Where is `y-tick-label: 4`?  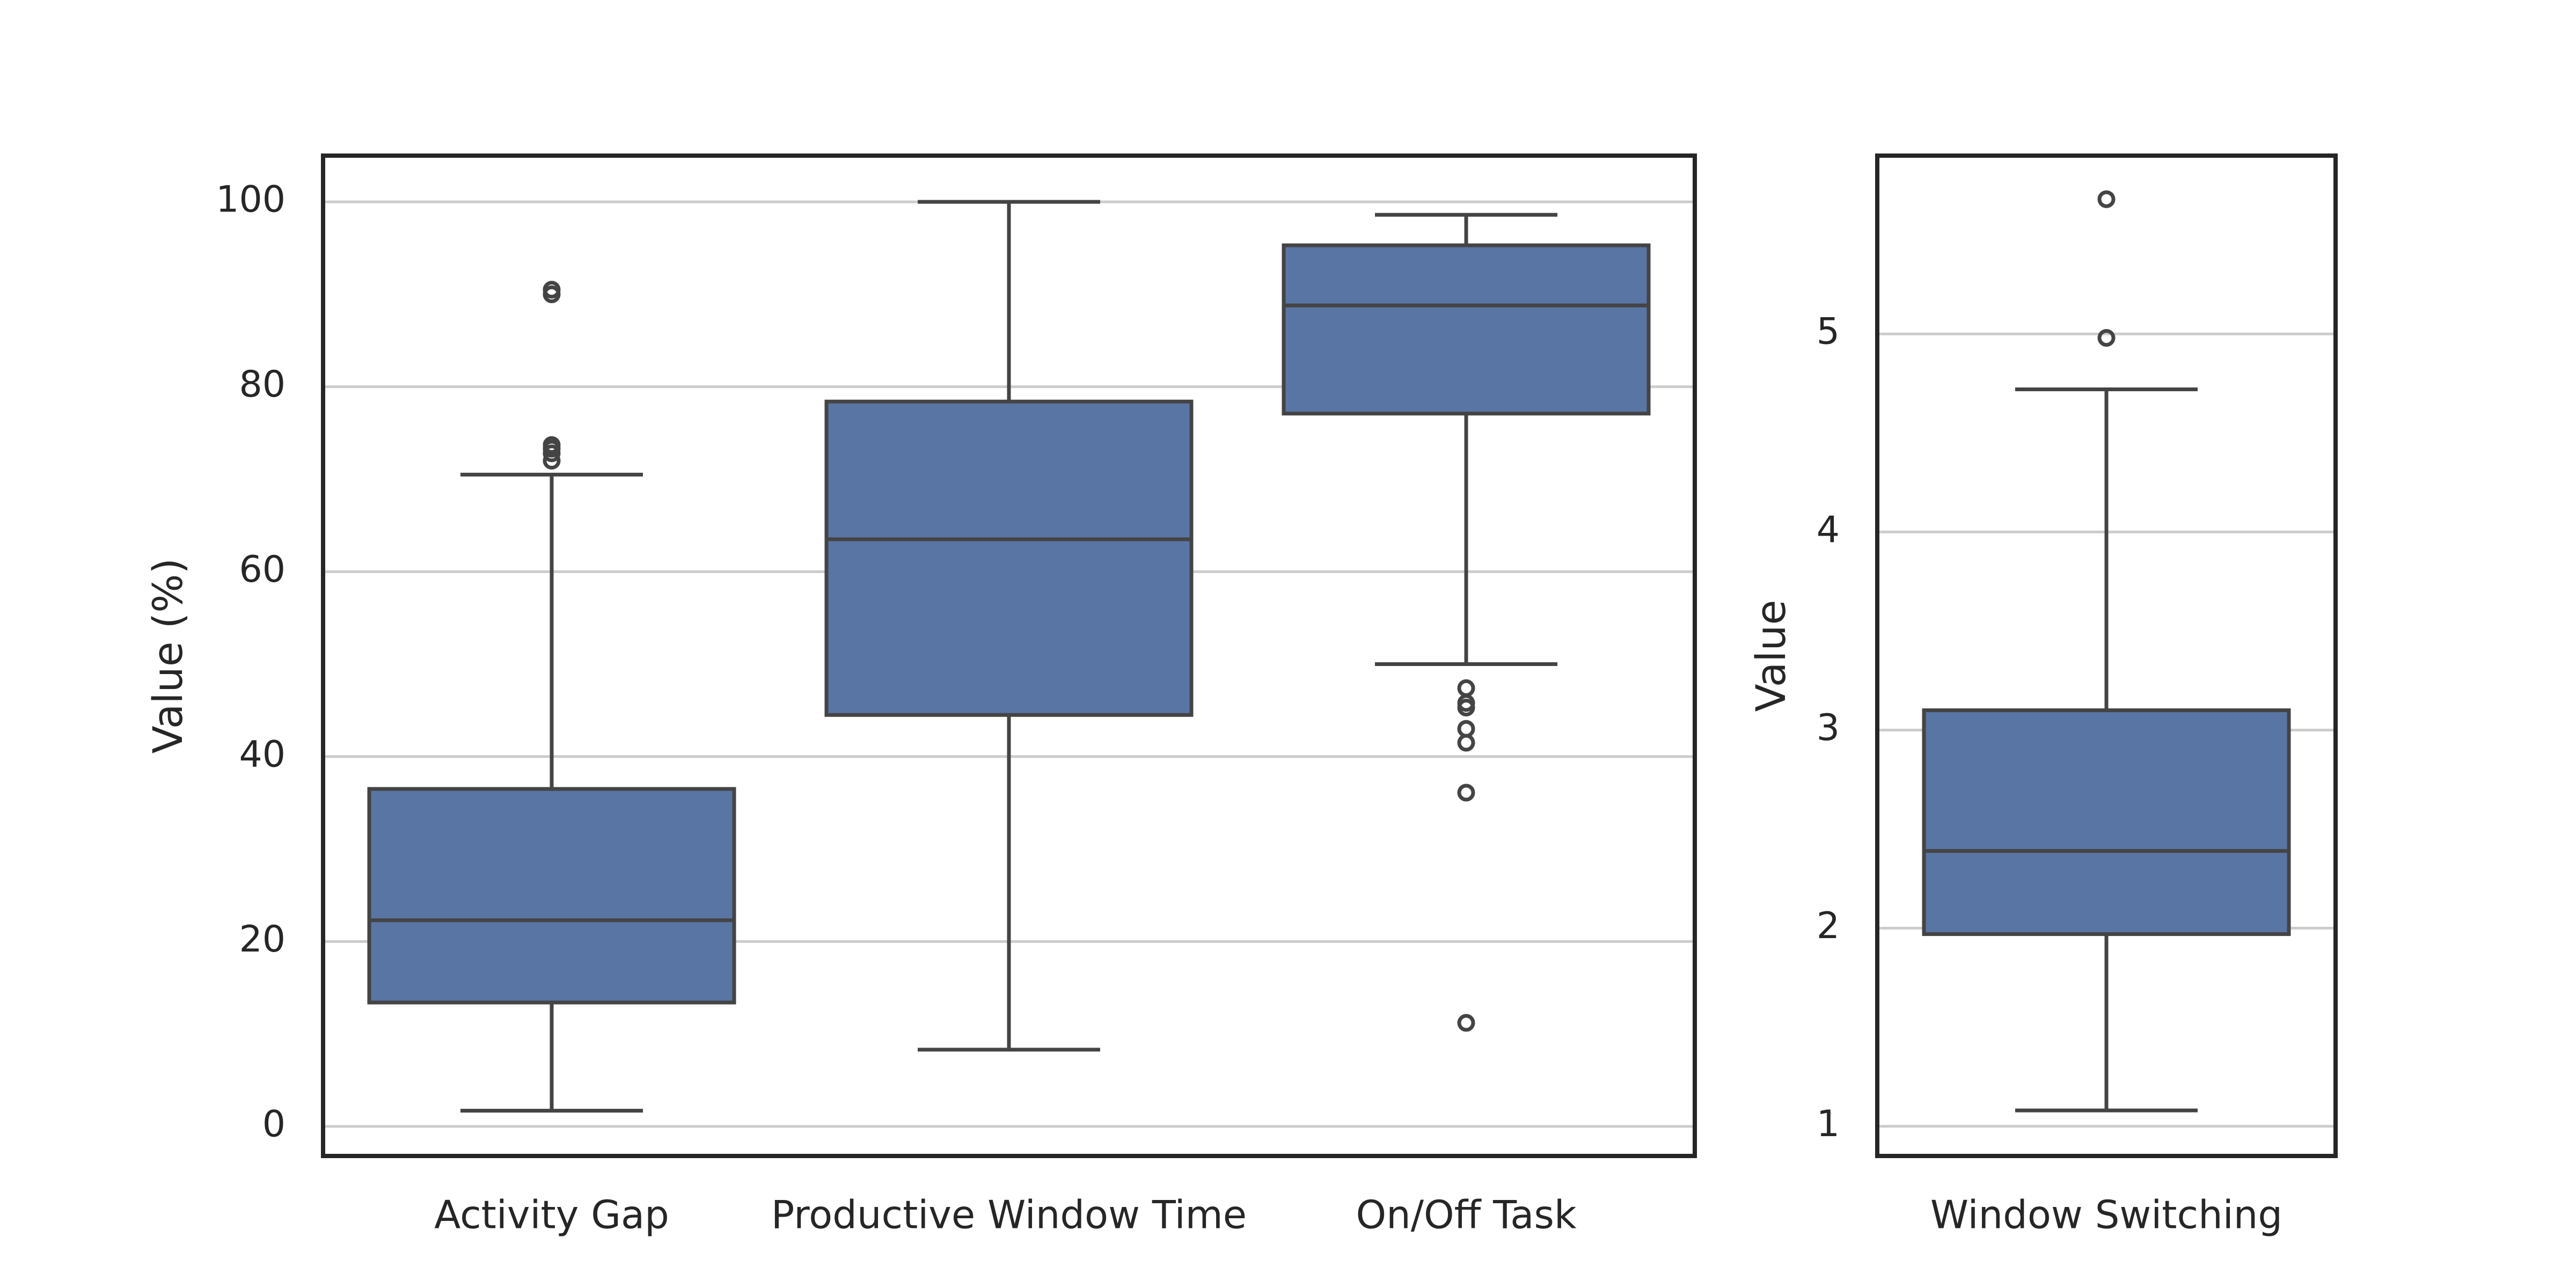
y-tick-label: 4 is located at coordinates (1828, 530).